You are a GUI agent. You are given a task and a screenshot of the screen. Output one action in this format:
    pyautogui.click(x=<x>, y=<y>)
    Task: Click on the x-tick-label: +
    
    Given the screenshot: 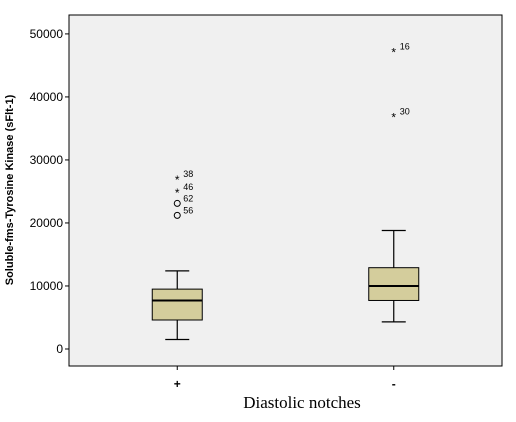 What is the action you would take?
    pyautogui.click(x=177, y=384)
    